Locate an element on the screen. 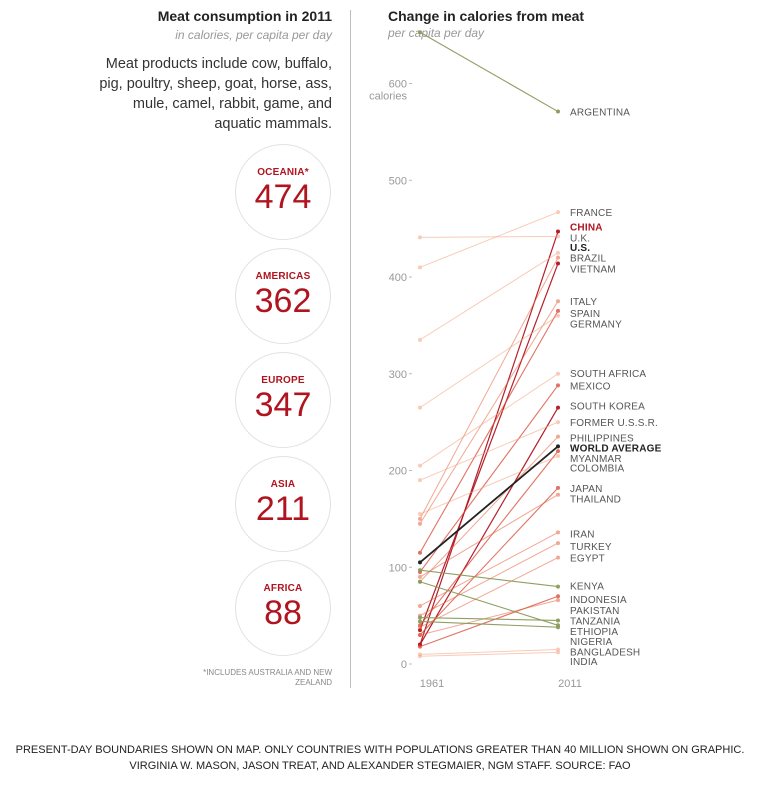 This screenshot has height=787, width=760. x-tick-label: 1961 is located at coordinates (432, 684).